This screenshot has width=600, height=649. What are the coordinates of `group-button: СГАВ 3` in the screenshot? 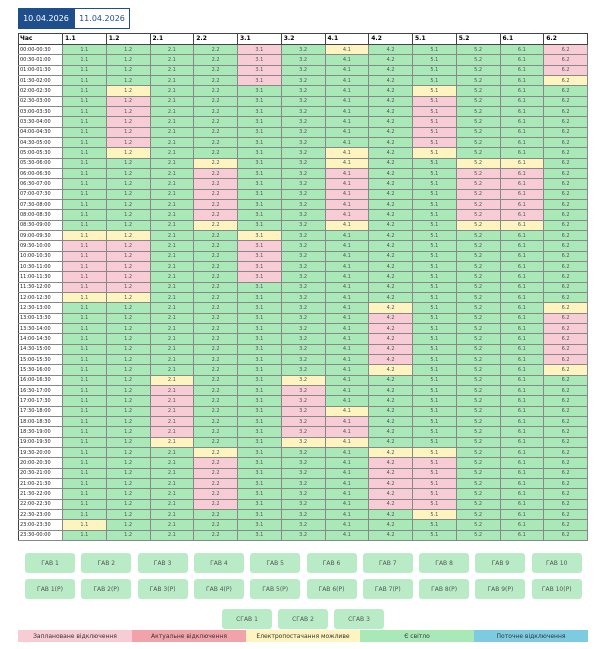 It's located at (359, 619).